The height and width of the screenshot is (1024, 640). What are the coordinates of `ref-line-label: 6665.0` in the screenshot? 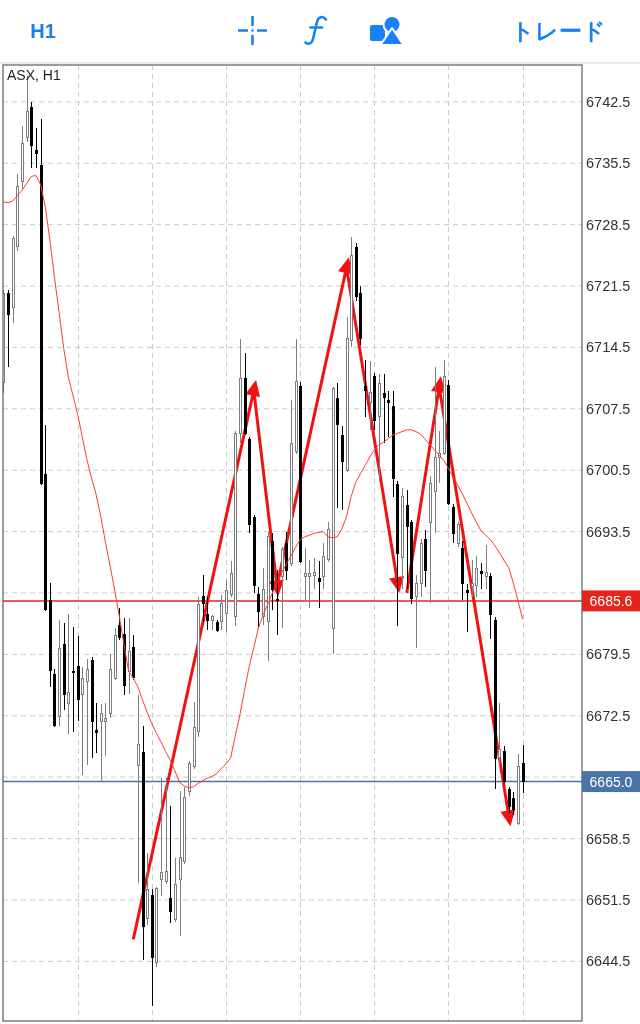 It's located at (611, 781).